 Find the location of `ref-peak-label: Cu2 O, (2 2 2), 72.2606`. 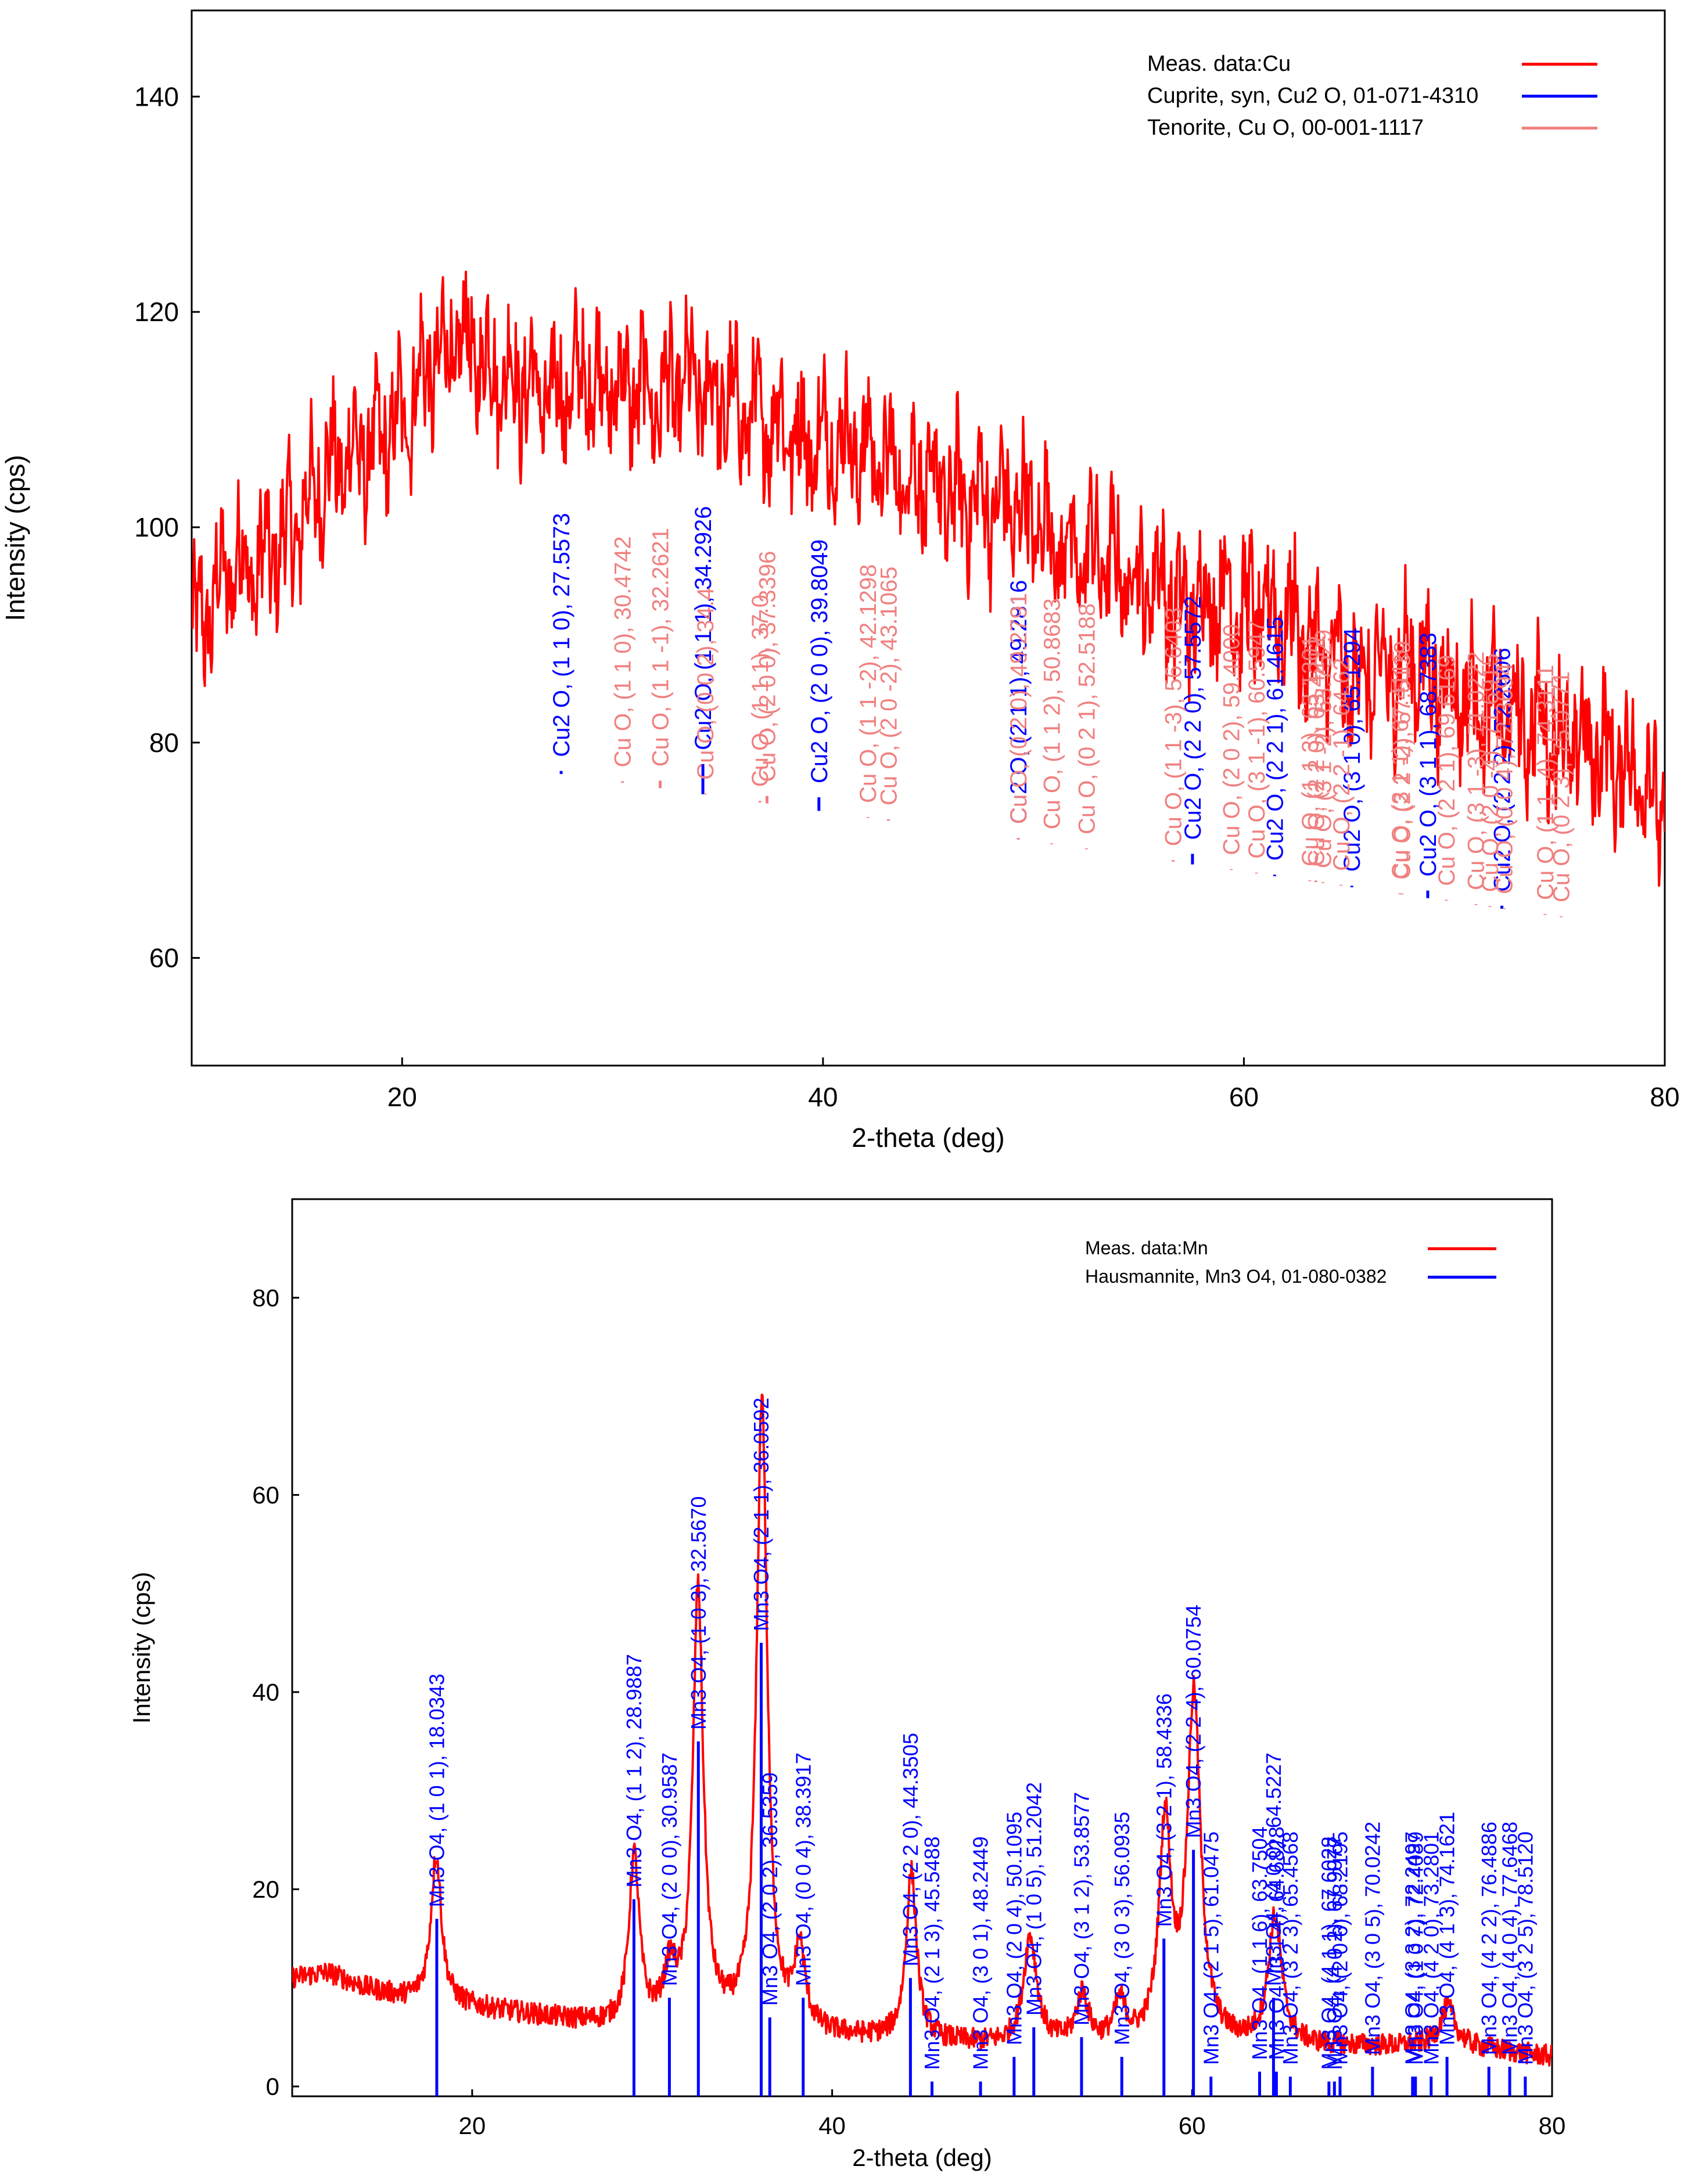

ref-peak-label: Cu2 O, (2 2 2), 72.2606 is located at coordinates (1502, 769).